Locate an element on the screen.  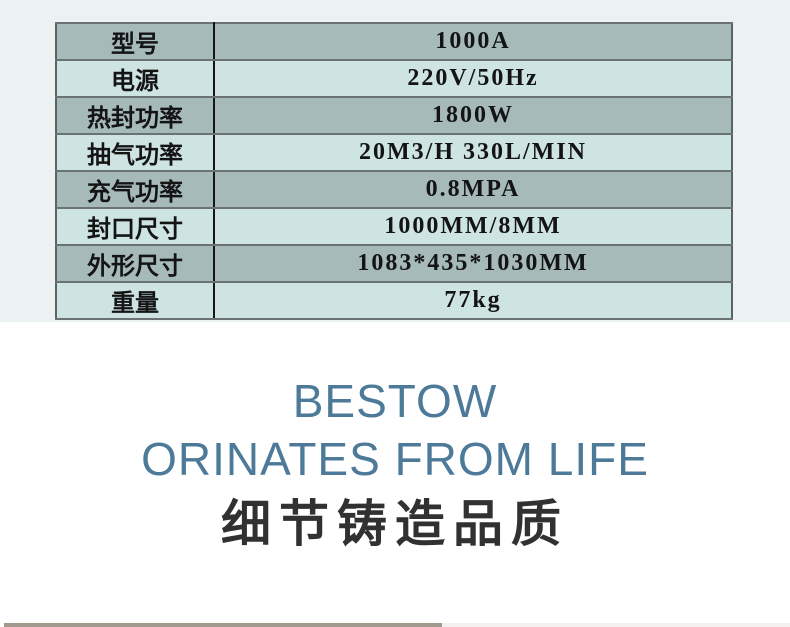
spec-label: 型号 is located at coordinates (135, 41).